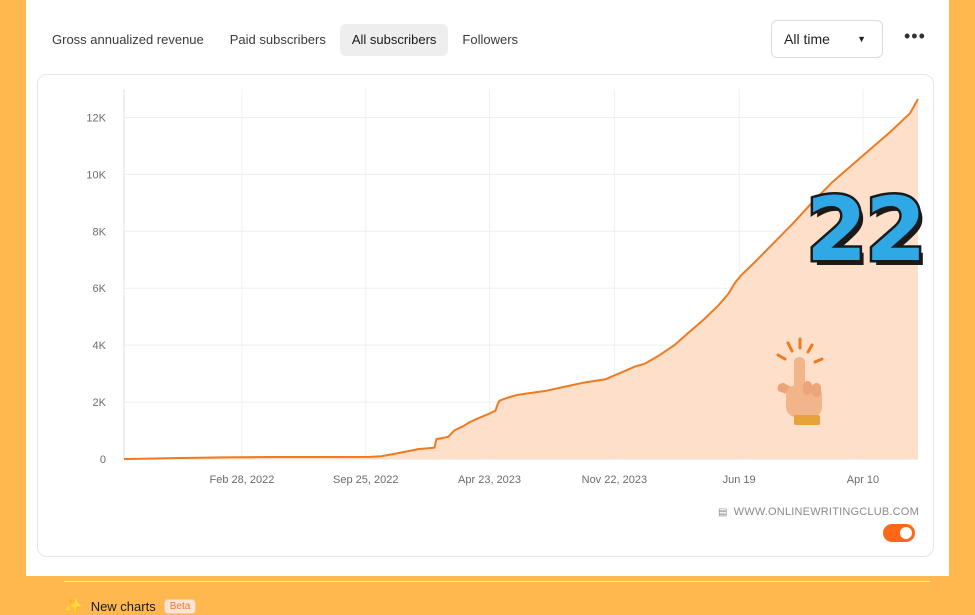 The height and width of the screenshot is (615, 975). Describe the element at coordinates (614, 480) in the screenshot. I see `x-tick-label: Nov 22, 2023` at that location.